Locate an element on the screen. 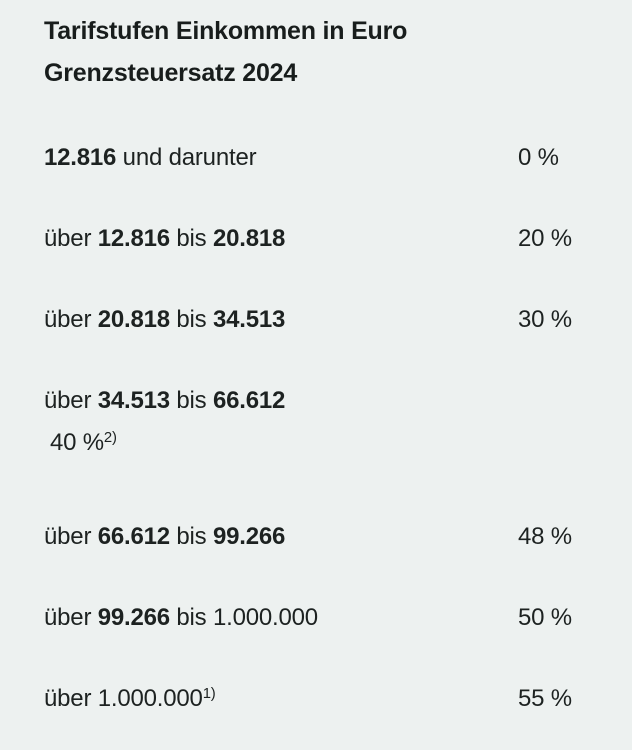  tax-rate is located at coordinates (575, 422).